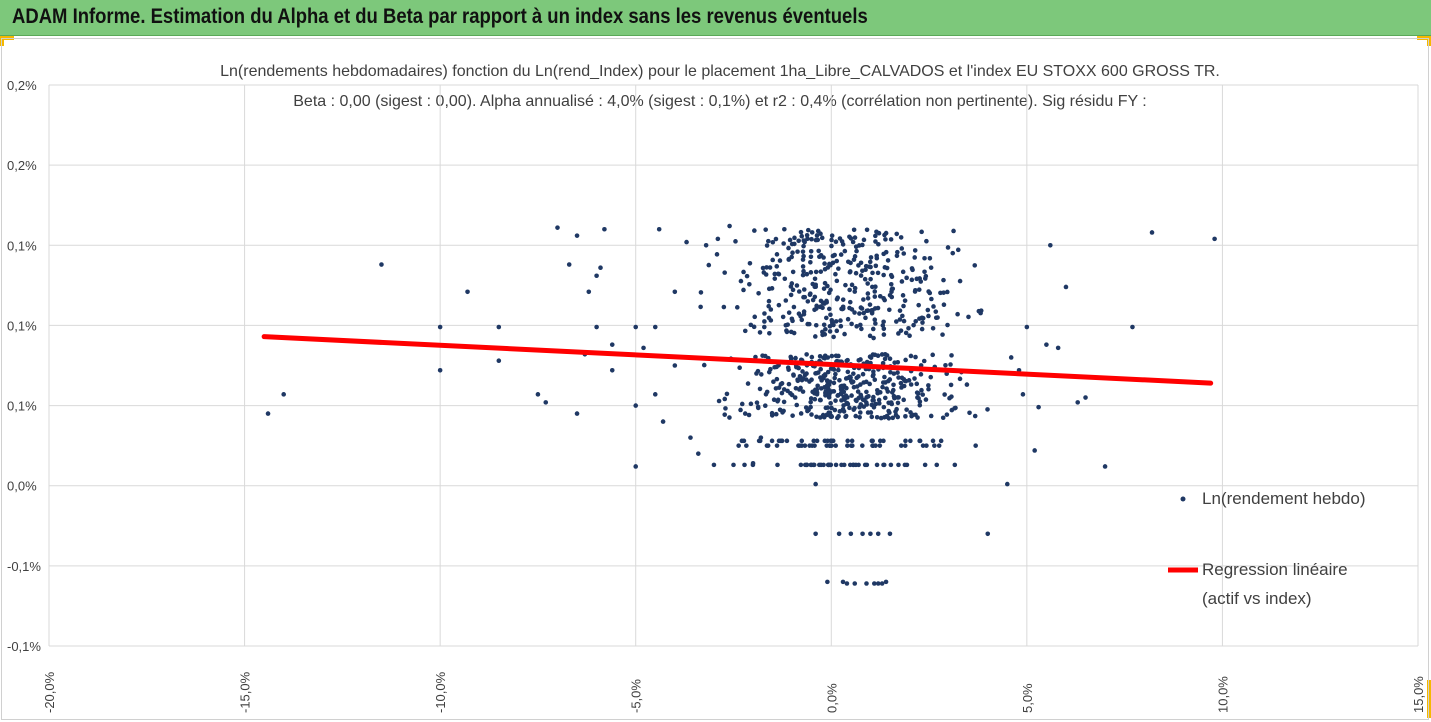 This screenshot has height=722, width=1431. I want to click on legend-label-regression: Regression linéaire, so click(1275, 569).